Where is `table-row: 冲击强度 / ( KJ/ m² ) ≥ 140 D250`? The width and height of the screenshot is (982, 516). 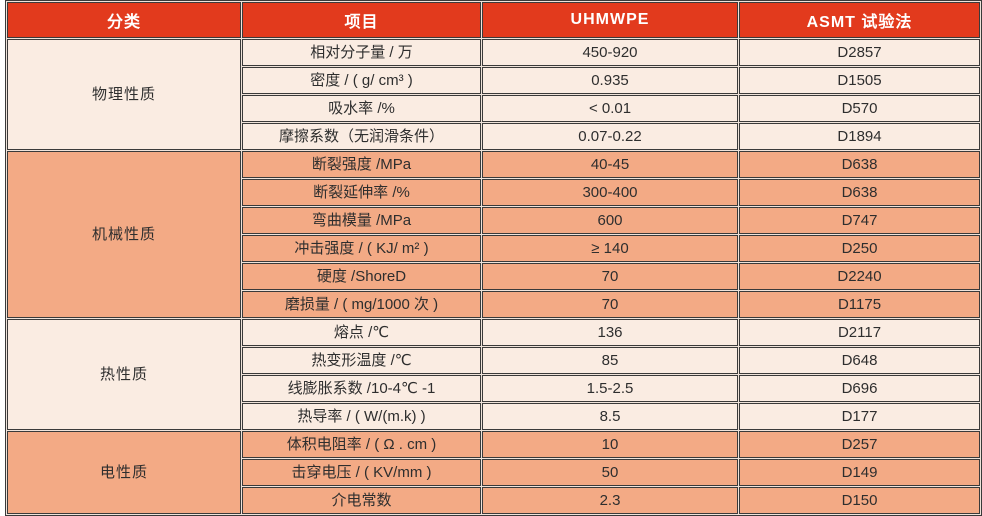 table-row: 冲击强度 / ( KJ/ m² ) ≥ 140 D250 is located at coordinates (493, 248).